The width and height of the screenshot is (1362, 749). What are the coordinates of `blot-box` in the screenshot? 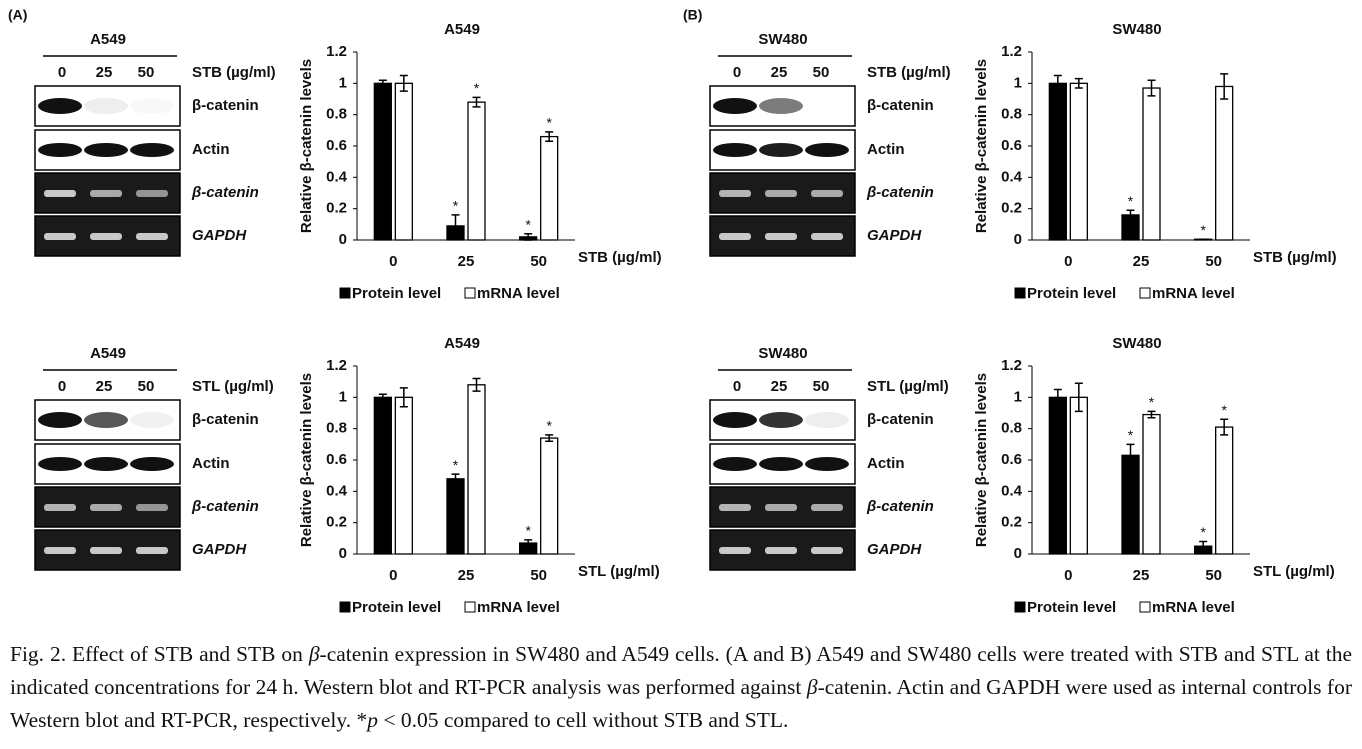 It's located at (107, 106).